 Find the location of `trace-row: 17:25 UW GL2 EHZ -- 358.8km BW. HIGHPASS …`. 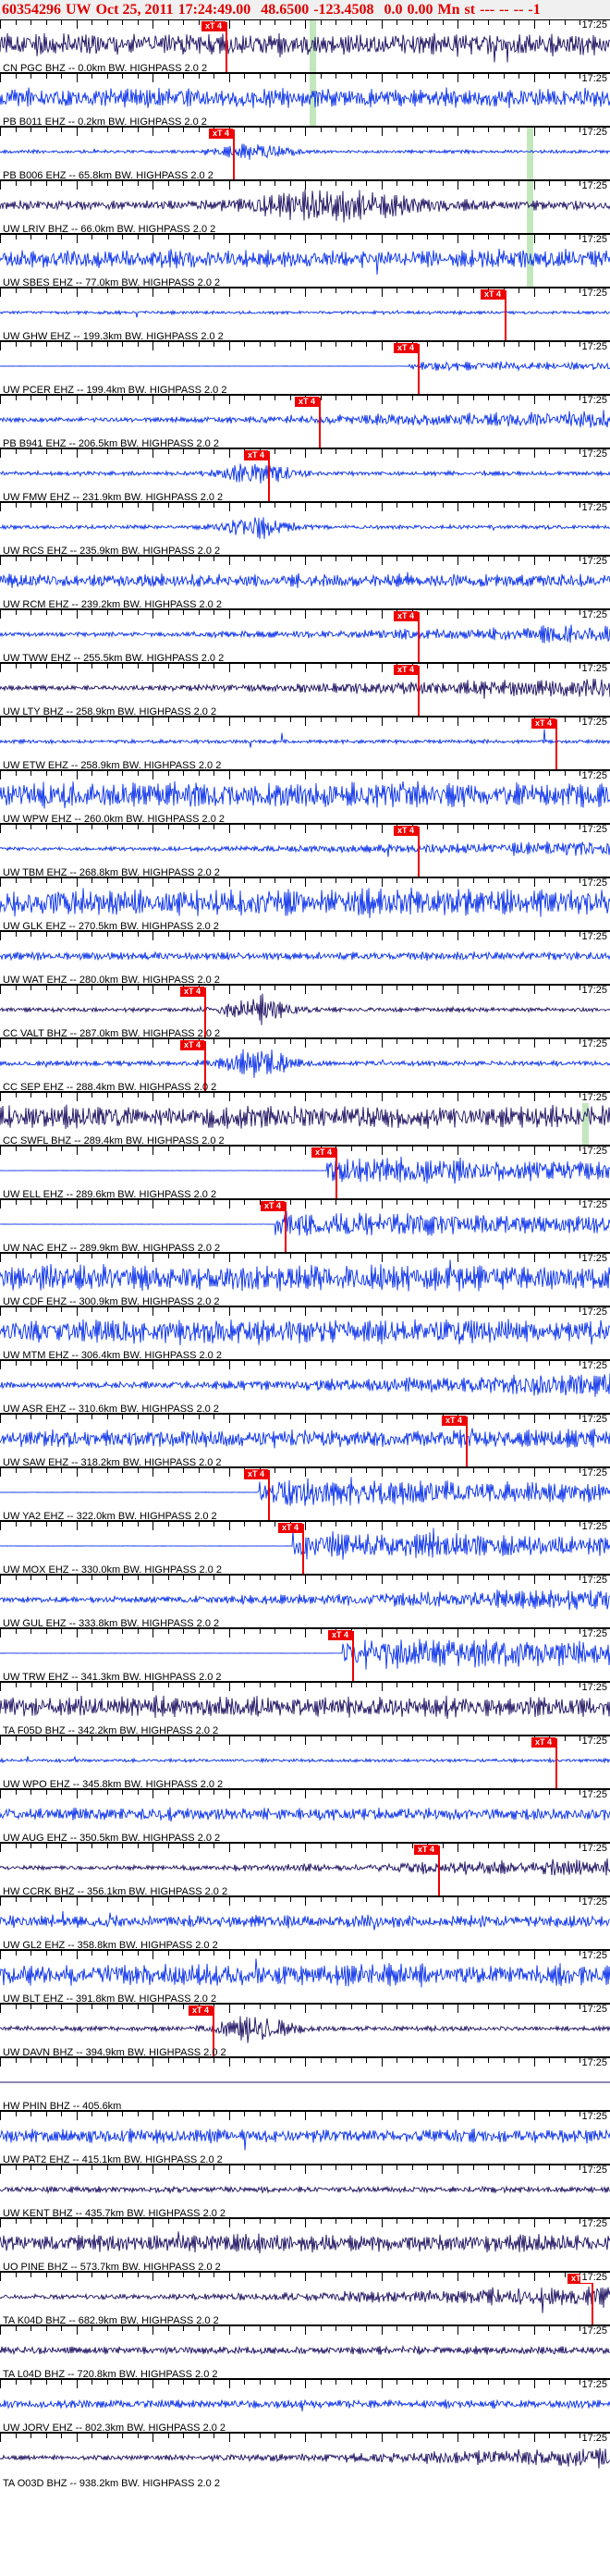

trace-row: 17:25 UW GL2 EHZ -- 358.8km BW. HIGHPASS … is located at coordinates (305, 1924).